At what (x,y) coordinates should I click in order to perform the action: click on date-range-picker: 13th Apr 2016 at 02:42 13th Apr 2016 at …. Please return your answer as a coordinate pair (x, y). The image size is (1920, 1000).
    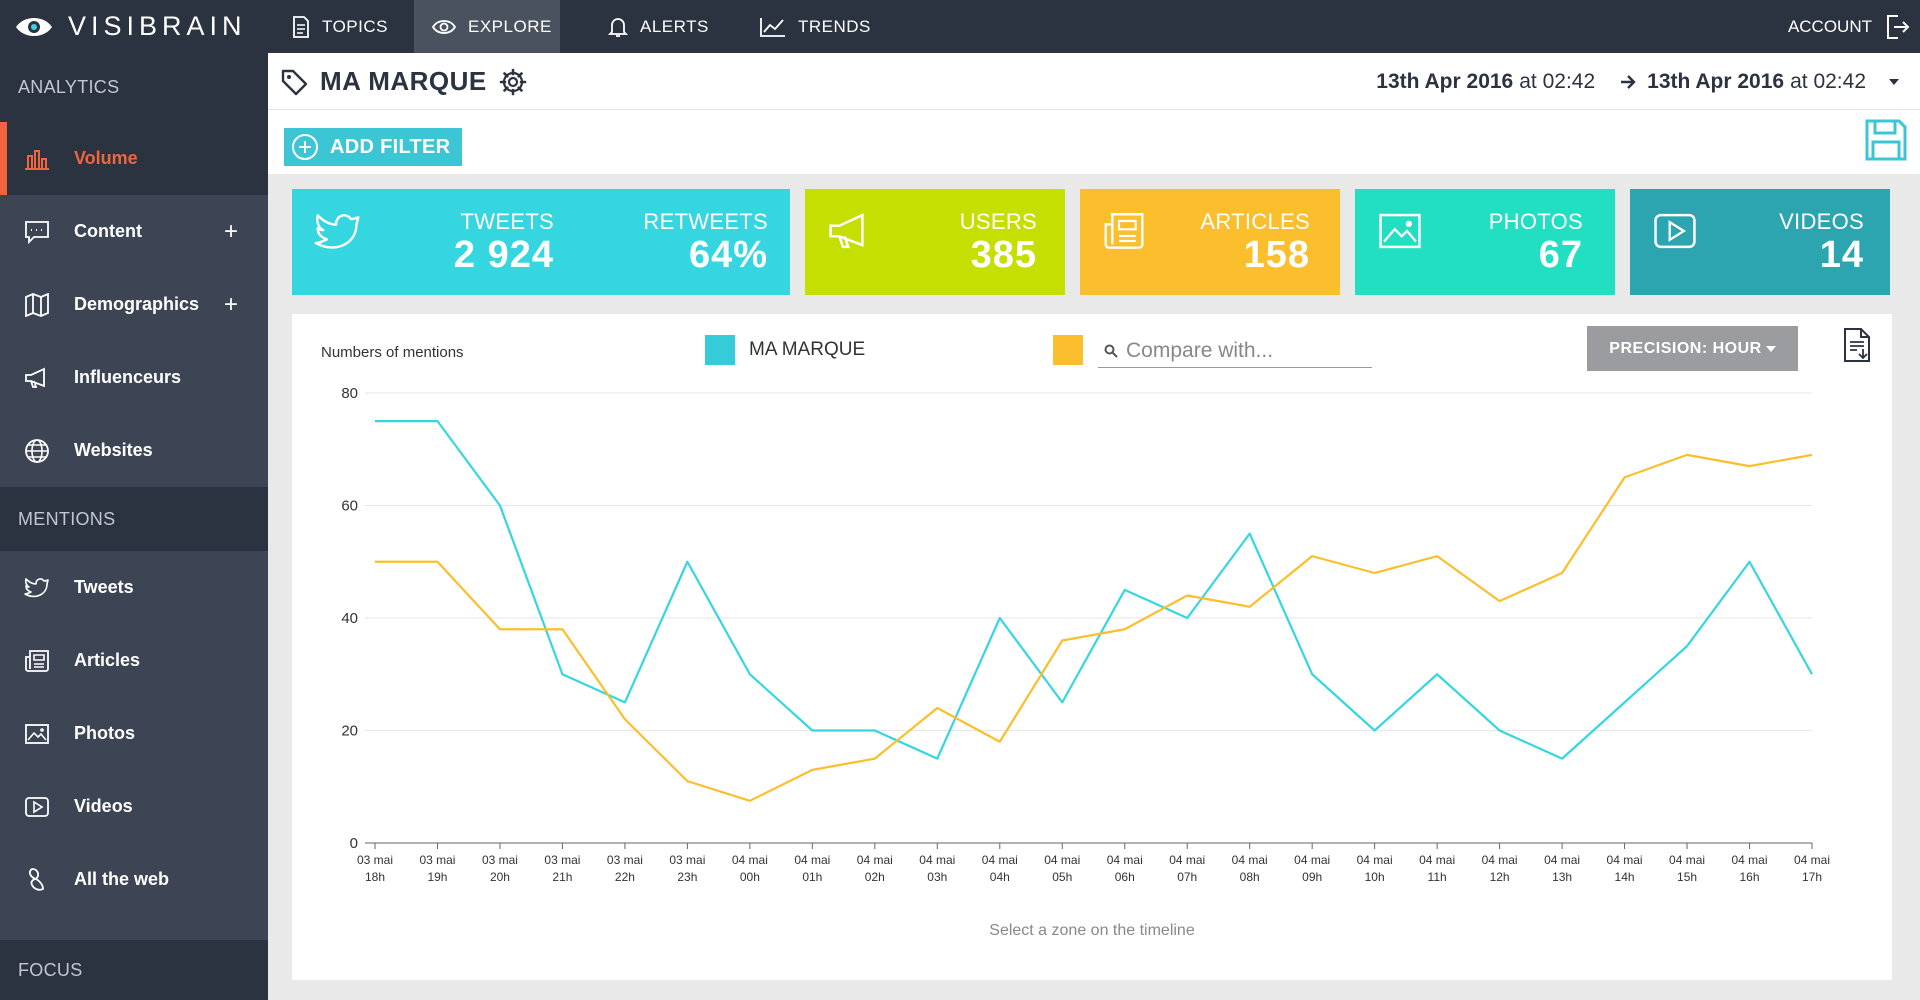
    Looking at the image, I should click on (1638, 81).